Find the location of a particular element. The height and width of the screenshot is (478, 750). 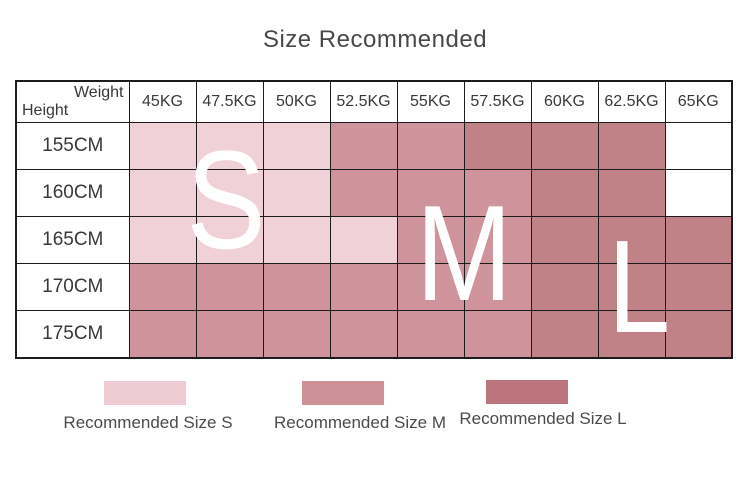

height-header-175cm: 175CM is located at coordinates (72, 334).